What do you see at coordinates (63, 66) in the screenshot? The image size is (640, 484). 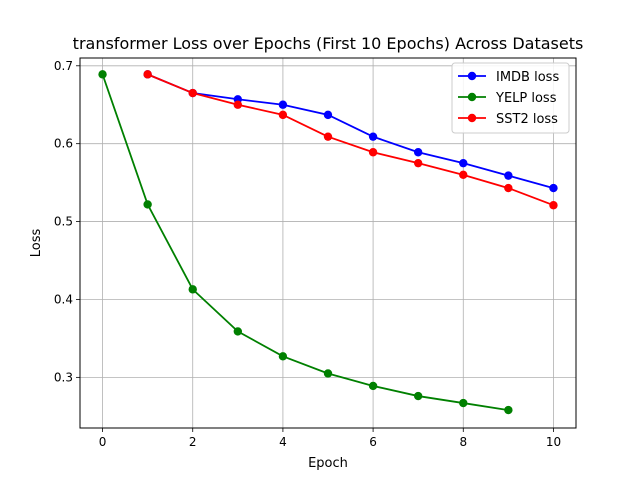 I see `y-tick-label: 0.7` at bounding box center [63, 66].